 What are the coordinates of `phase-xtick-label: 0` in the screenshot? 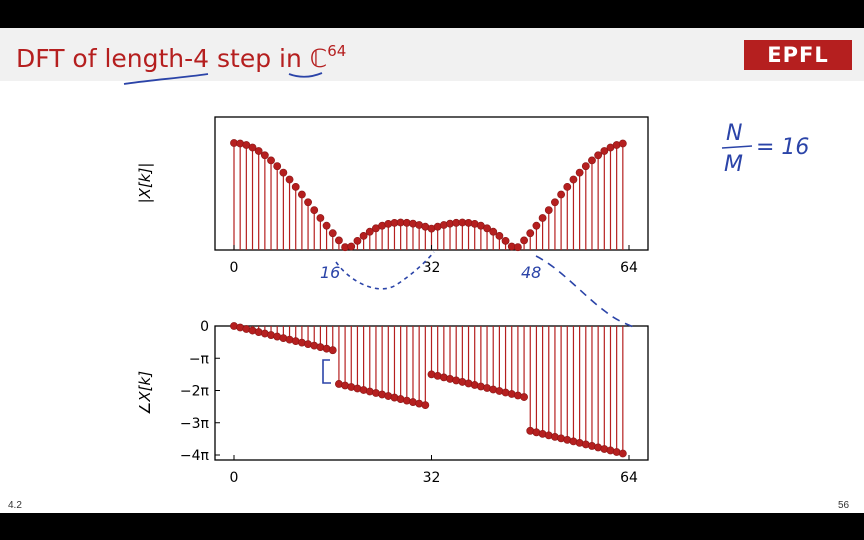 It's located at (234, 478).